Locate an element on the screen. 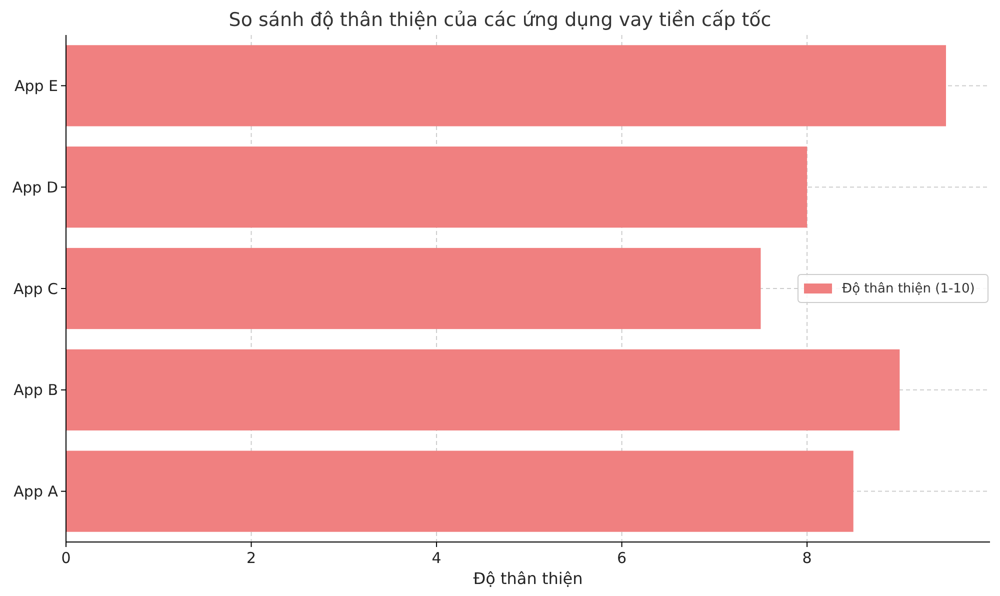  x-tick-label: 6 is located at coordinates (622, 558).